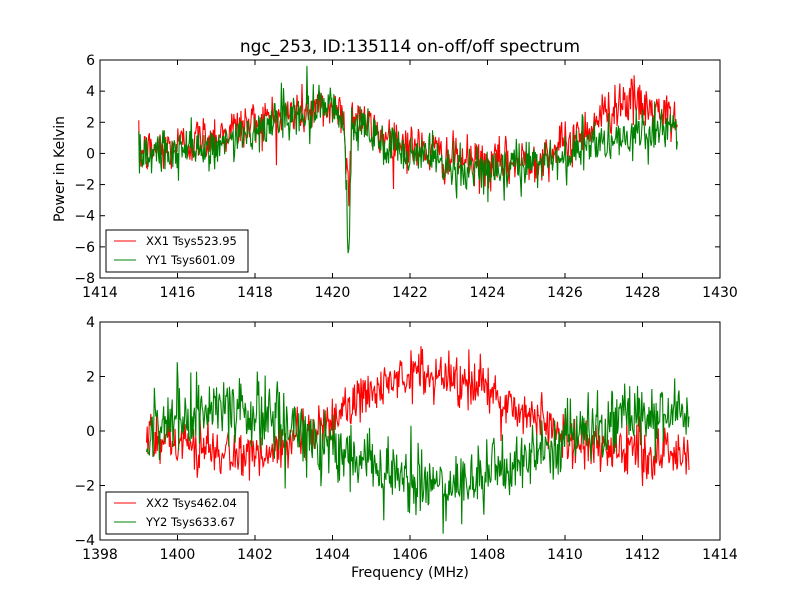 Image resolution: width=800 pixels, height=600 pixels. Describe the element at coordinates (90, 123) in the screenshot. I see `top-y-tick-label: 2` at that location.